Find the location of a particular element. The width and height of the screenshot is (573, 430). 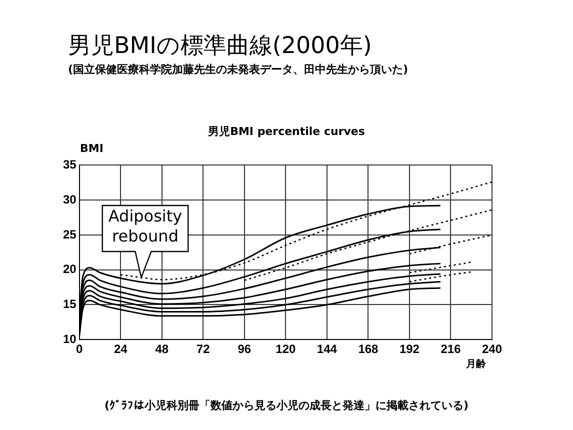

y-tick-label: 35 is located at coordinates (69, 165).